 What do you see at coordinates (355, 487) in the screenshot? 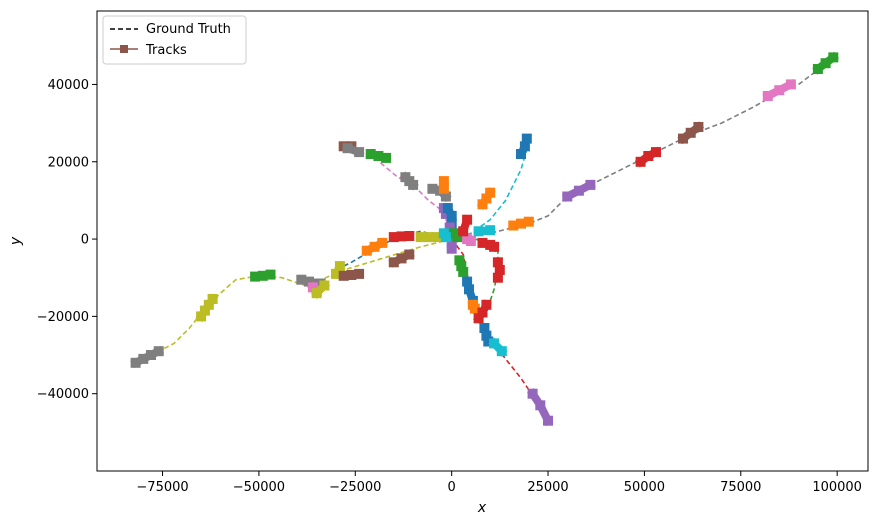
I see `x-tick-label-2: −25000` at bounding box center [355, 487].